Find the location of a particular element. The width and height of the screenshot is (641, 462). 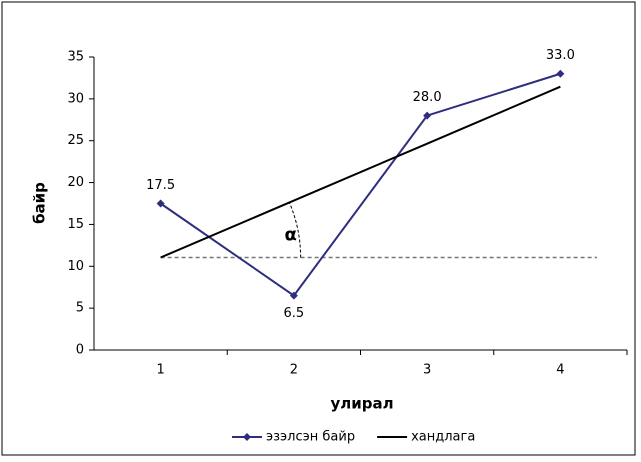

data-label: 33.0 is located at coordinates (560, 55).